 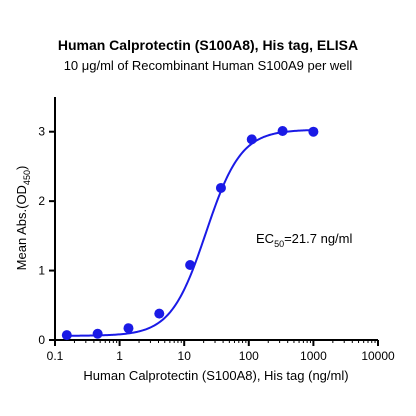 I want to click on ec50-annotation: EC50=21.7 ng/ml, so click(x=304, y=240).